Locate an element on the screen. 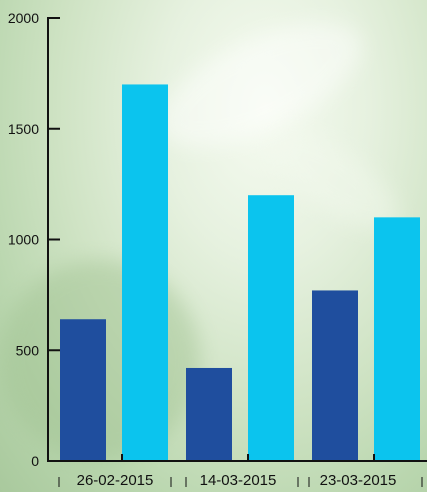 The height and width of the screenshot is (492, 427). y-ticks-layer: 0 500 1000 1500 2000 is located at coordinates (34, 239).